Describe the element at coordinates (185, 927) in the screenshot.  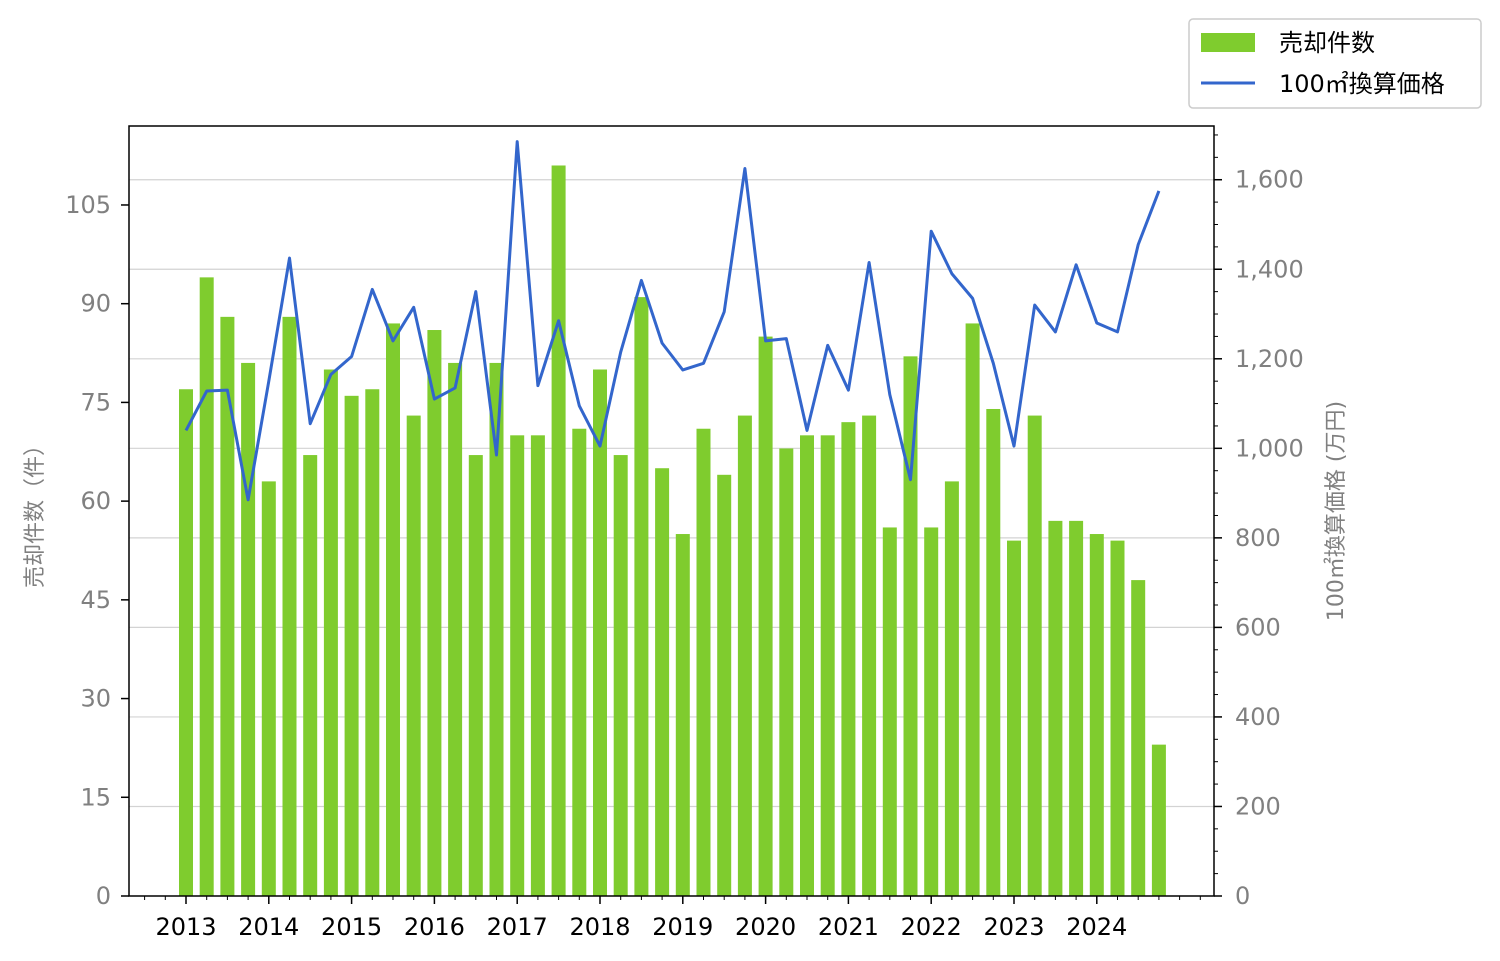
I see `x-tick-label: 2013` at that location.